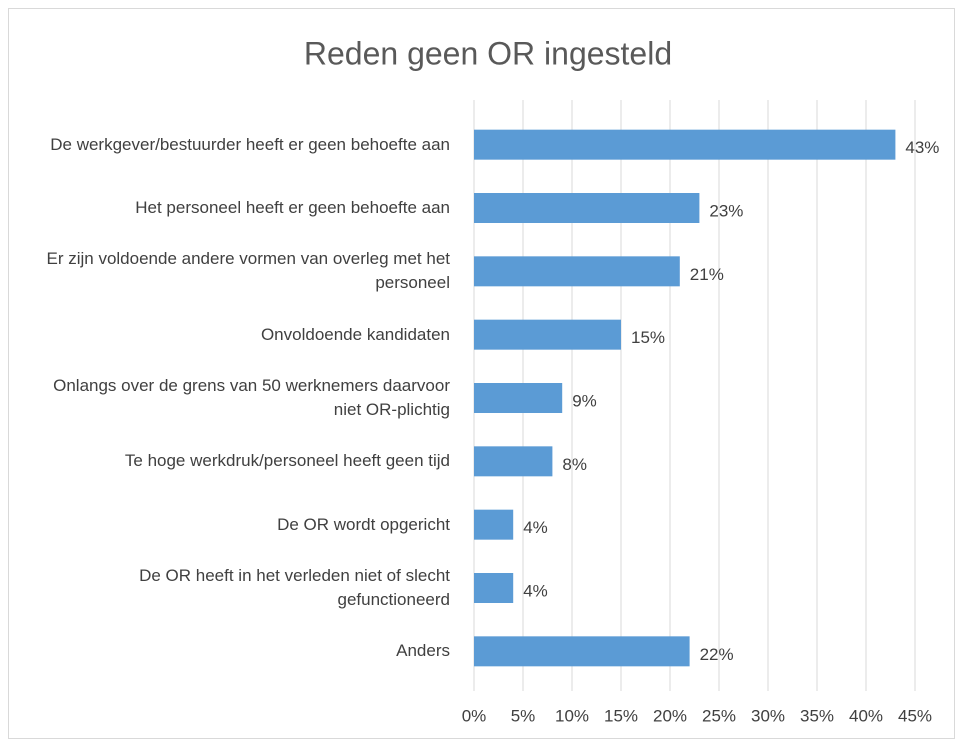 The image size is (957, 740). I want to click on data-label: 9%, so click(584, 400).